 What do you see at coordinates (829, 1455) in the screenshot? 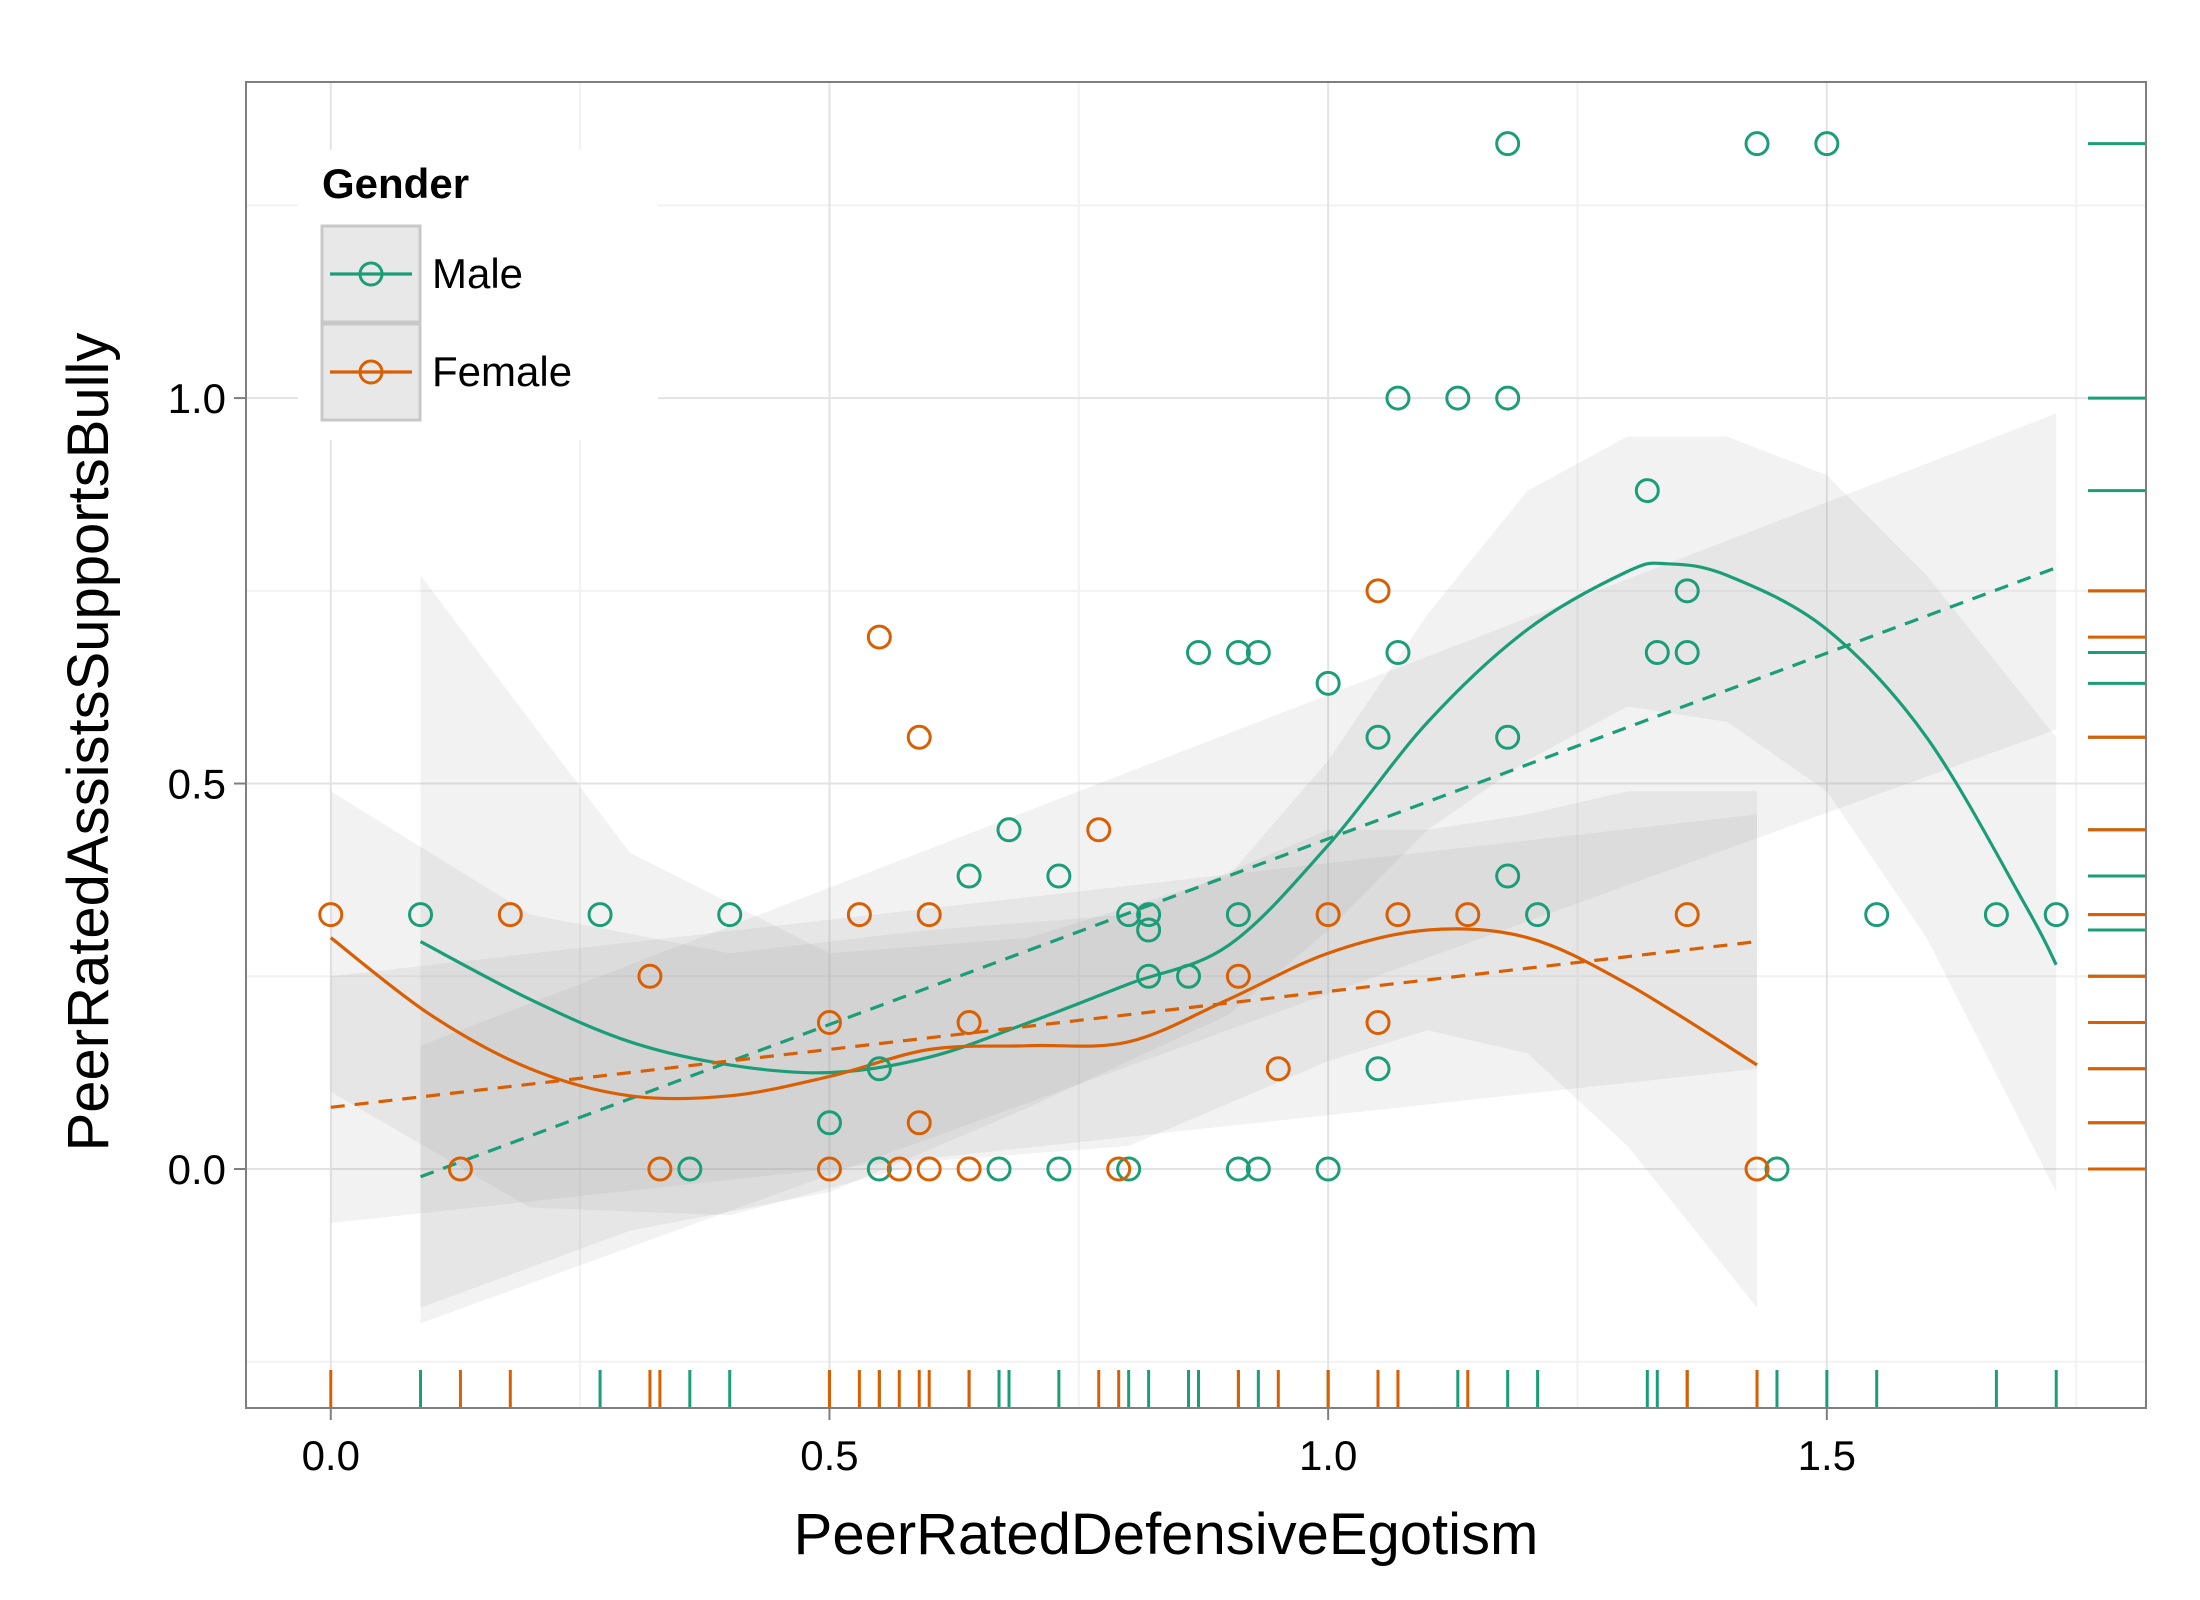
I see `x-tick-label: 0.5` at bounding box center [829, 1455].